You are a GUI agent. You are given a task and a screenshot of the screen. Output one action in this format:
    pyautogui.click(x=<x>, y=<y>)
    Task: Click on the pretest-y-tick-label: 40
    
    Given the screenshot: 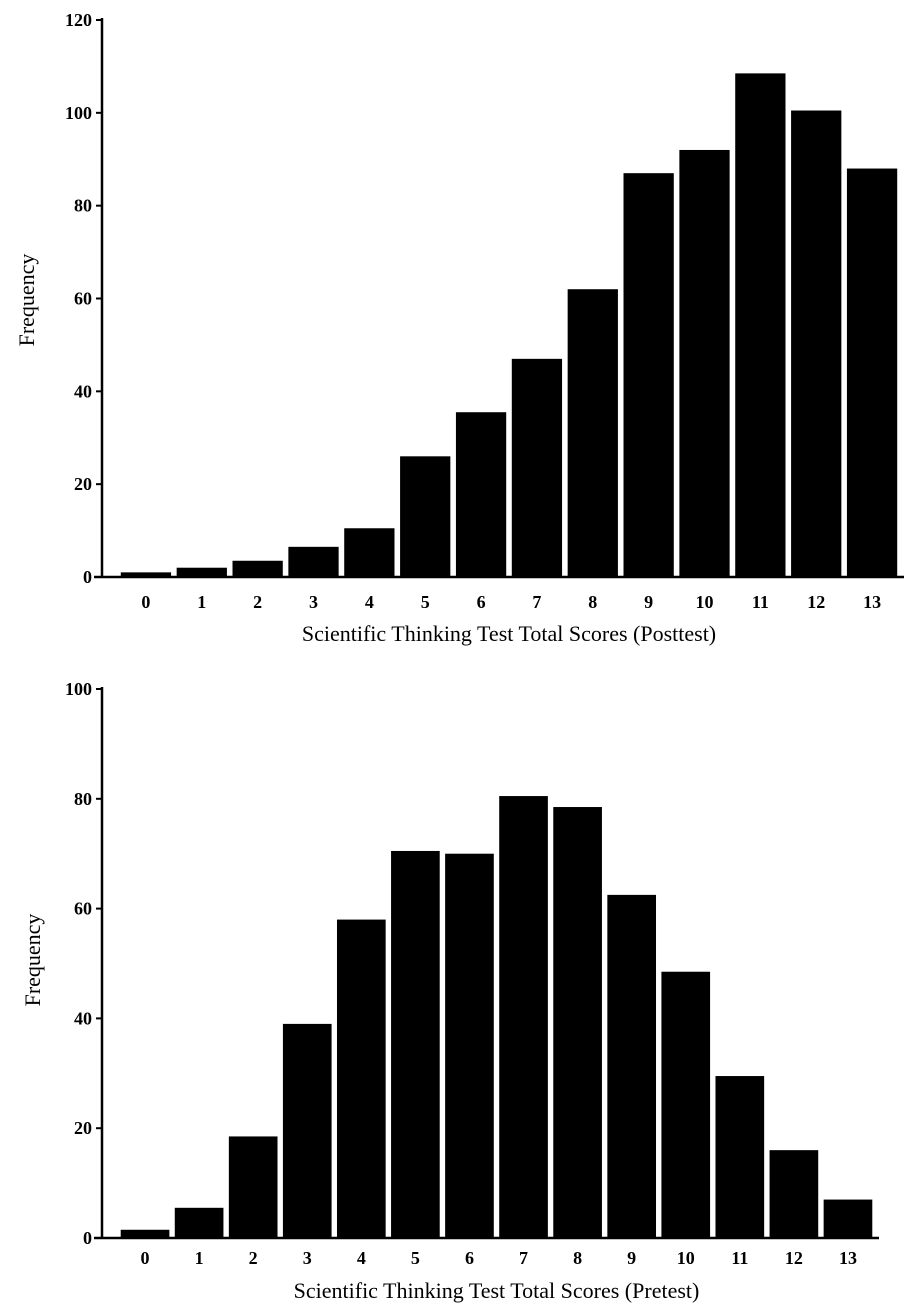 What is the action you would take?
    pyautogui.click(x=83, y=1018)
    